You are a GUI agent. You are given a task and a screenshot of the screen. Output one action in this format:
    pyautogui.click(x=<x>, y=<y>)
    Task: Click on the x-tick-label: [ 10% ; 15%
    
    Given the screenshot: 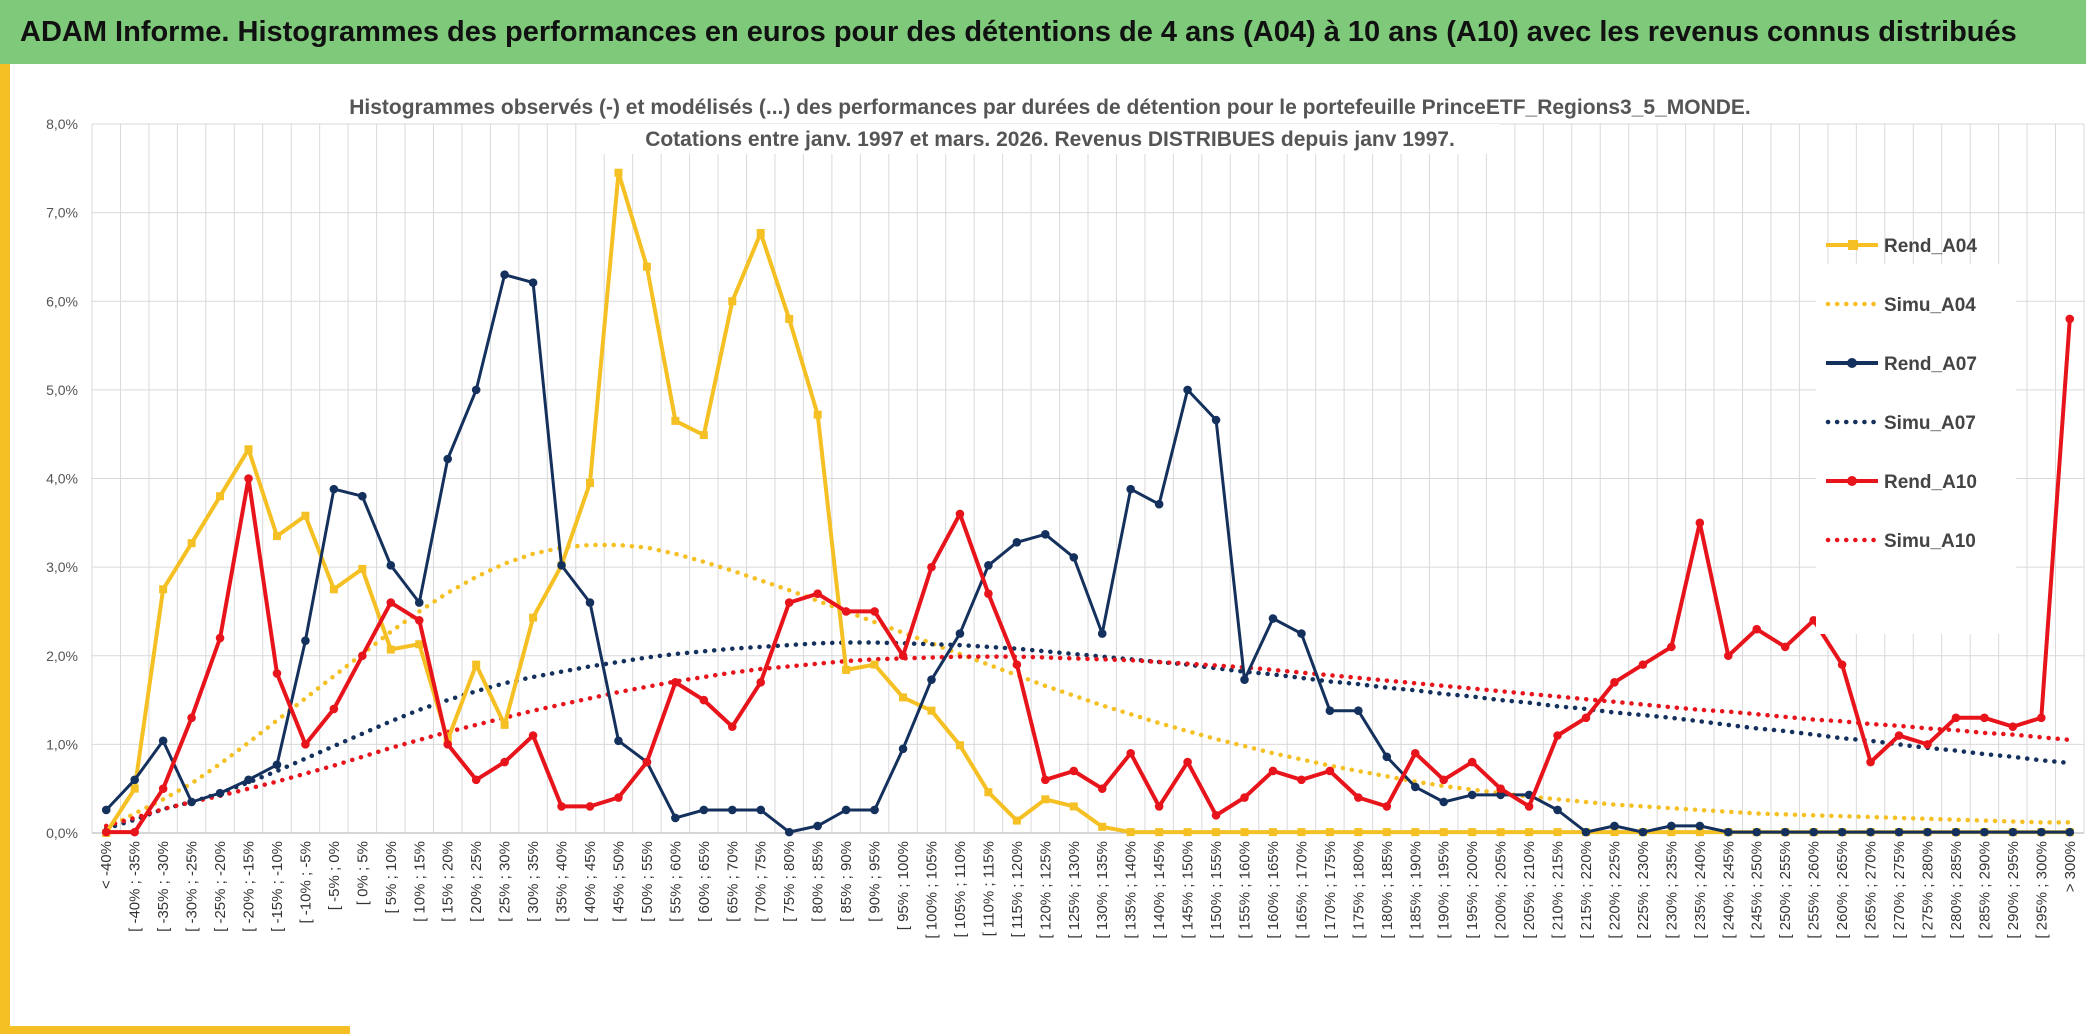 What is the action you would take?
    pyautogui.click(x=419, y=881)
    